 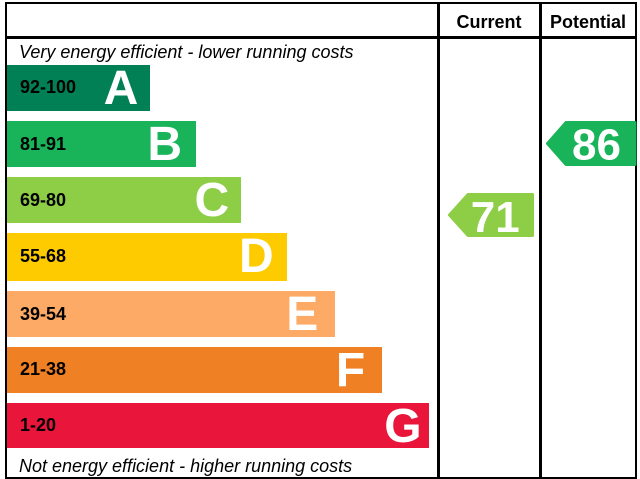 What do you see at coordinates (596, 143) in the screenshot?
I see `svg-text: 86` at bounding box center [596, 143].